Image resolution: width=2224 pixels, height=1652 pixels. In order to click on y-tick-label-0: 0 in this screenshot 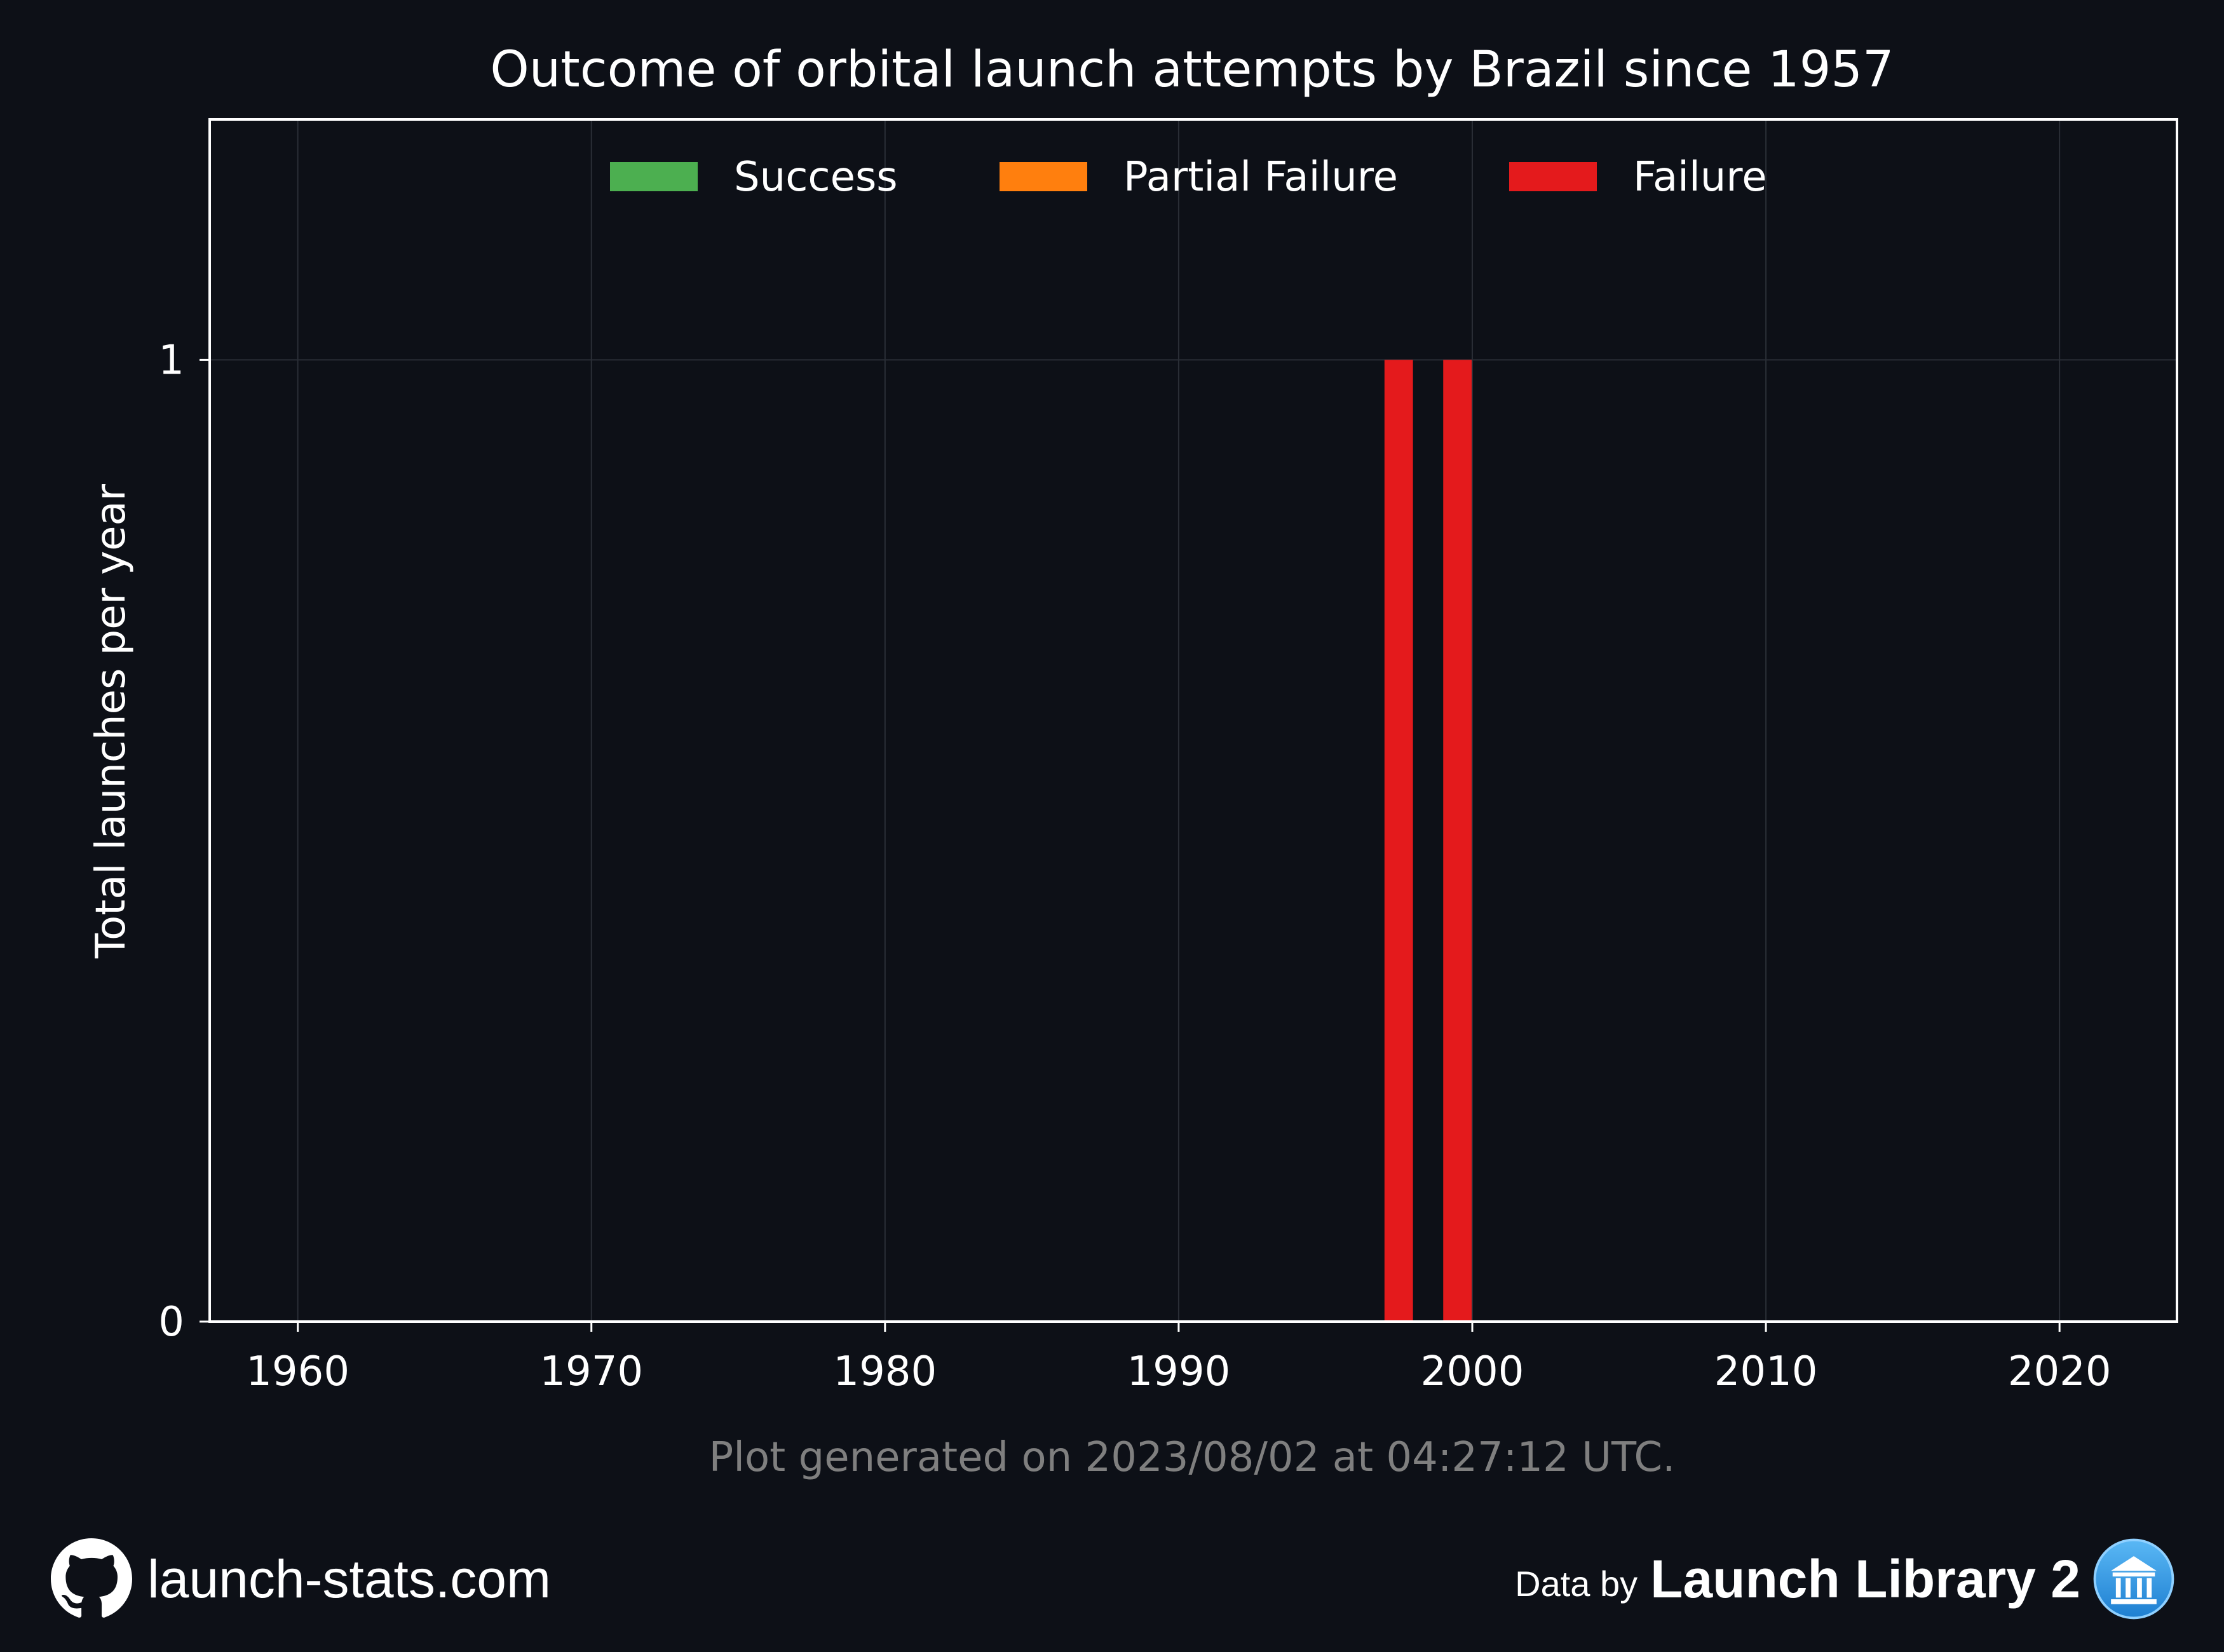, I will do `click(171, 1322)`.